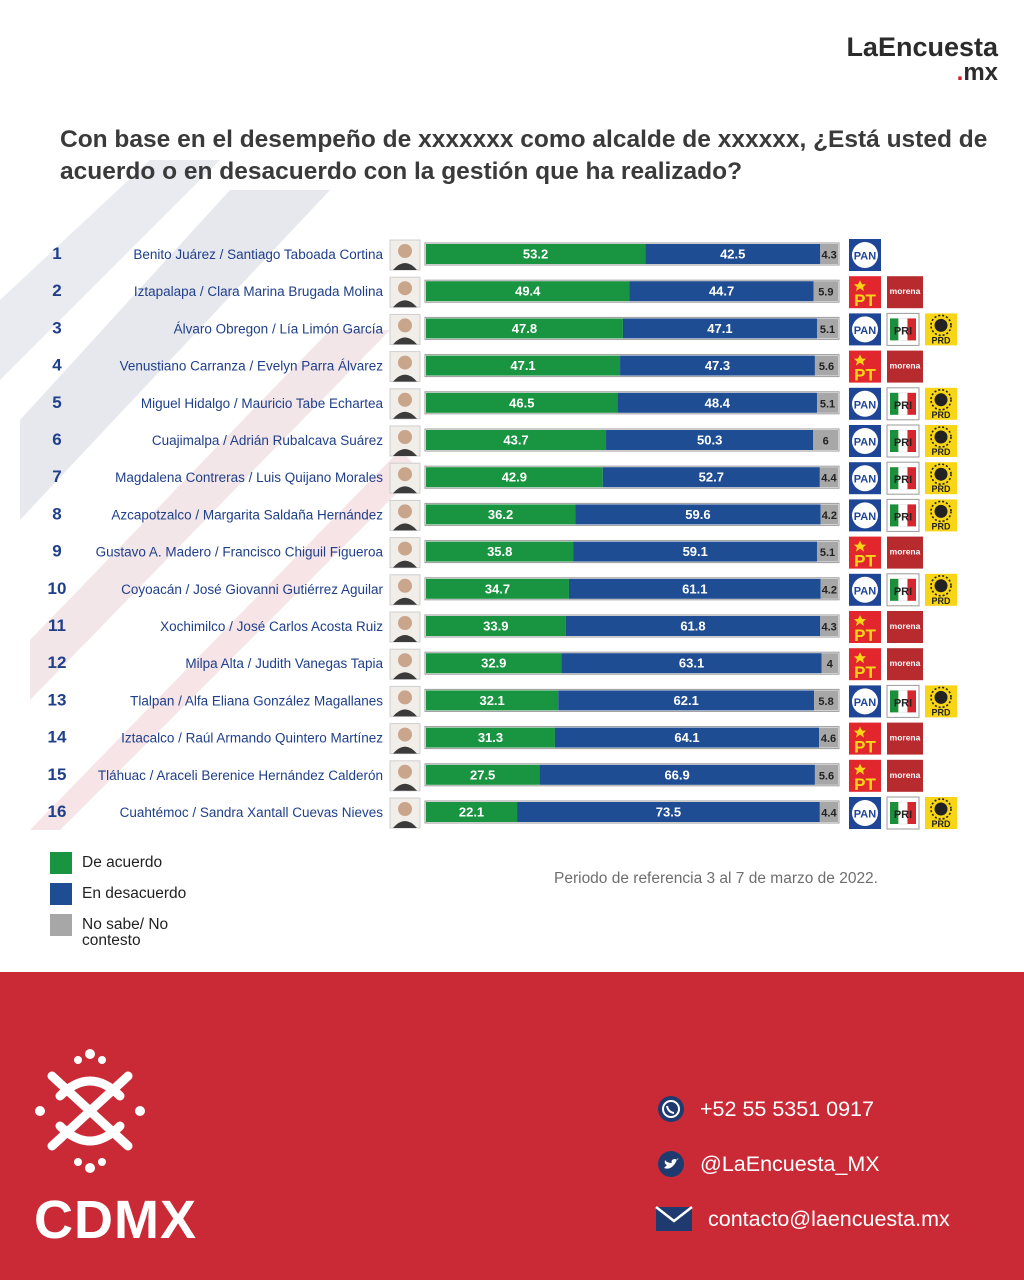 Image resolution: width=1024 pixels, height=1280 pixels. What do you see at coordinates (284, 663) in the screenshot?
I see `category-label: Milpa Alta / Judith Vanegas Tapia` at bounding box center [284, 663].